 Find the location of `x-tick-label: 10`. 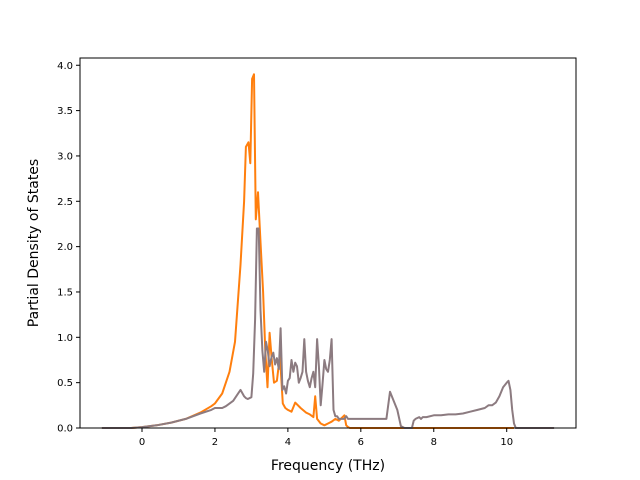

x-tick-label: 10 is located at coordinates (506, 442).